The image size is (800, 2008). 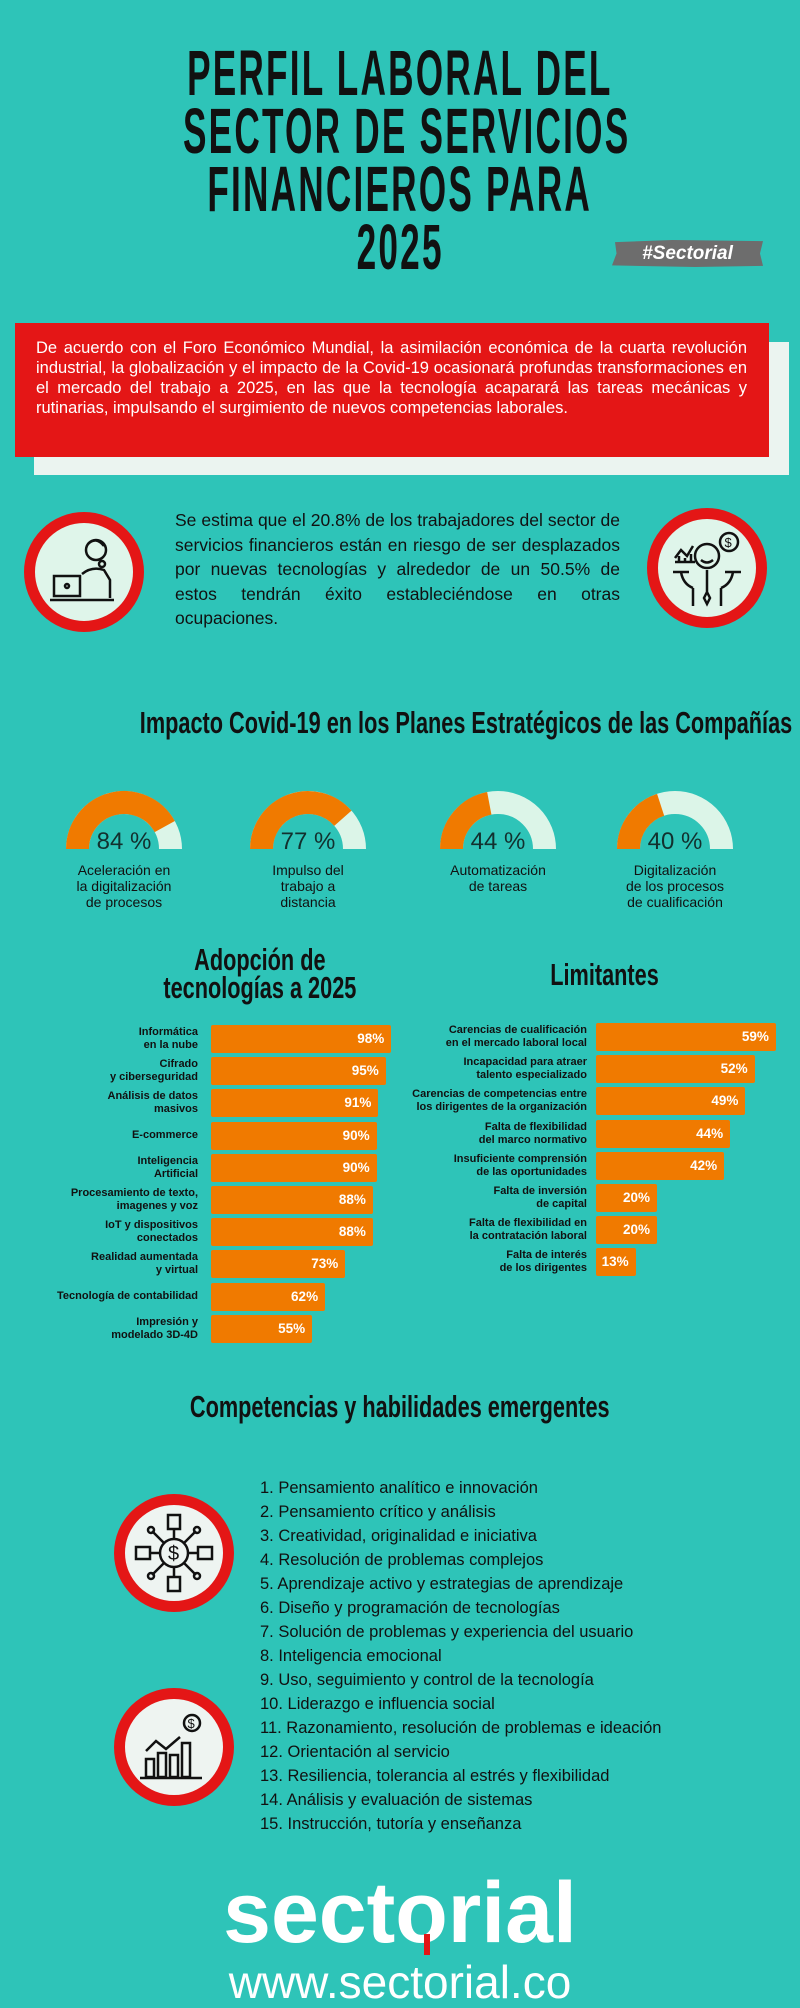 What do you see at coordinates (498, 878) in the screenshot?
I see `gauge-label: Automatización de tareas` at bounding box center [498, 878].